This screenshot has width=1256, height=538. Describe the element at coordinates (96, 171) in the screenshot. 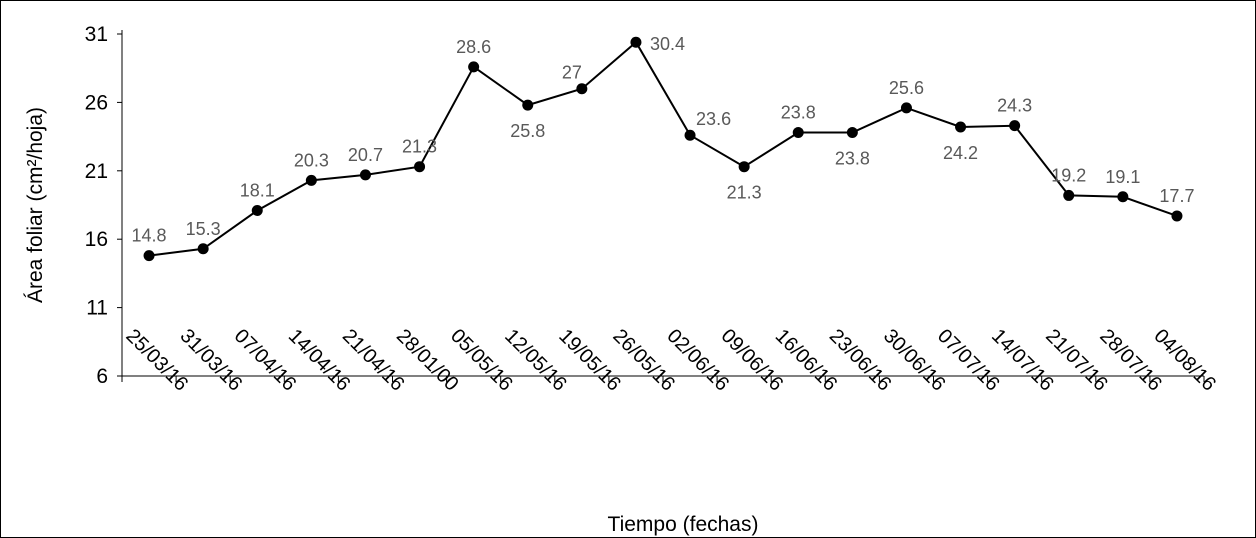

I see `y-tick-label: 21` at that location.